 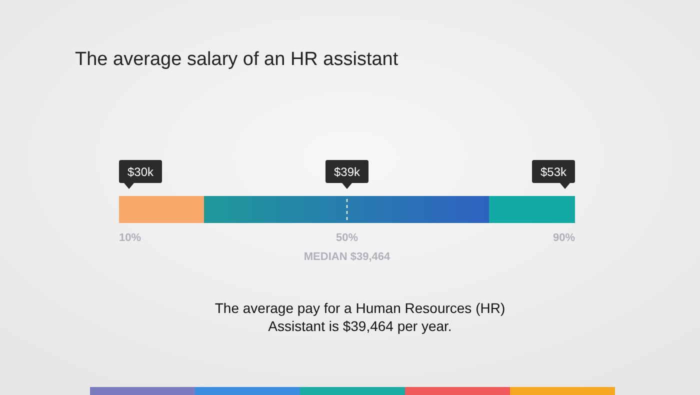 What do you see at coordinates (237, 59) in the screenshot?
I see `text: The average salary of an HR assistant` at bounding box center [237, 59].